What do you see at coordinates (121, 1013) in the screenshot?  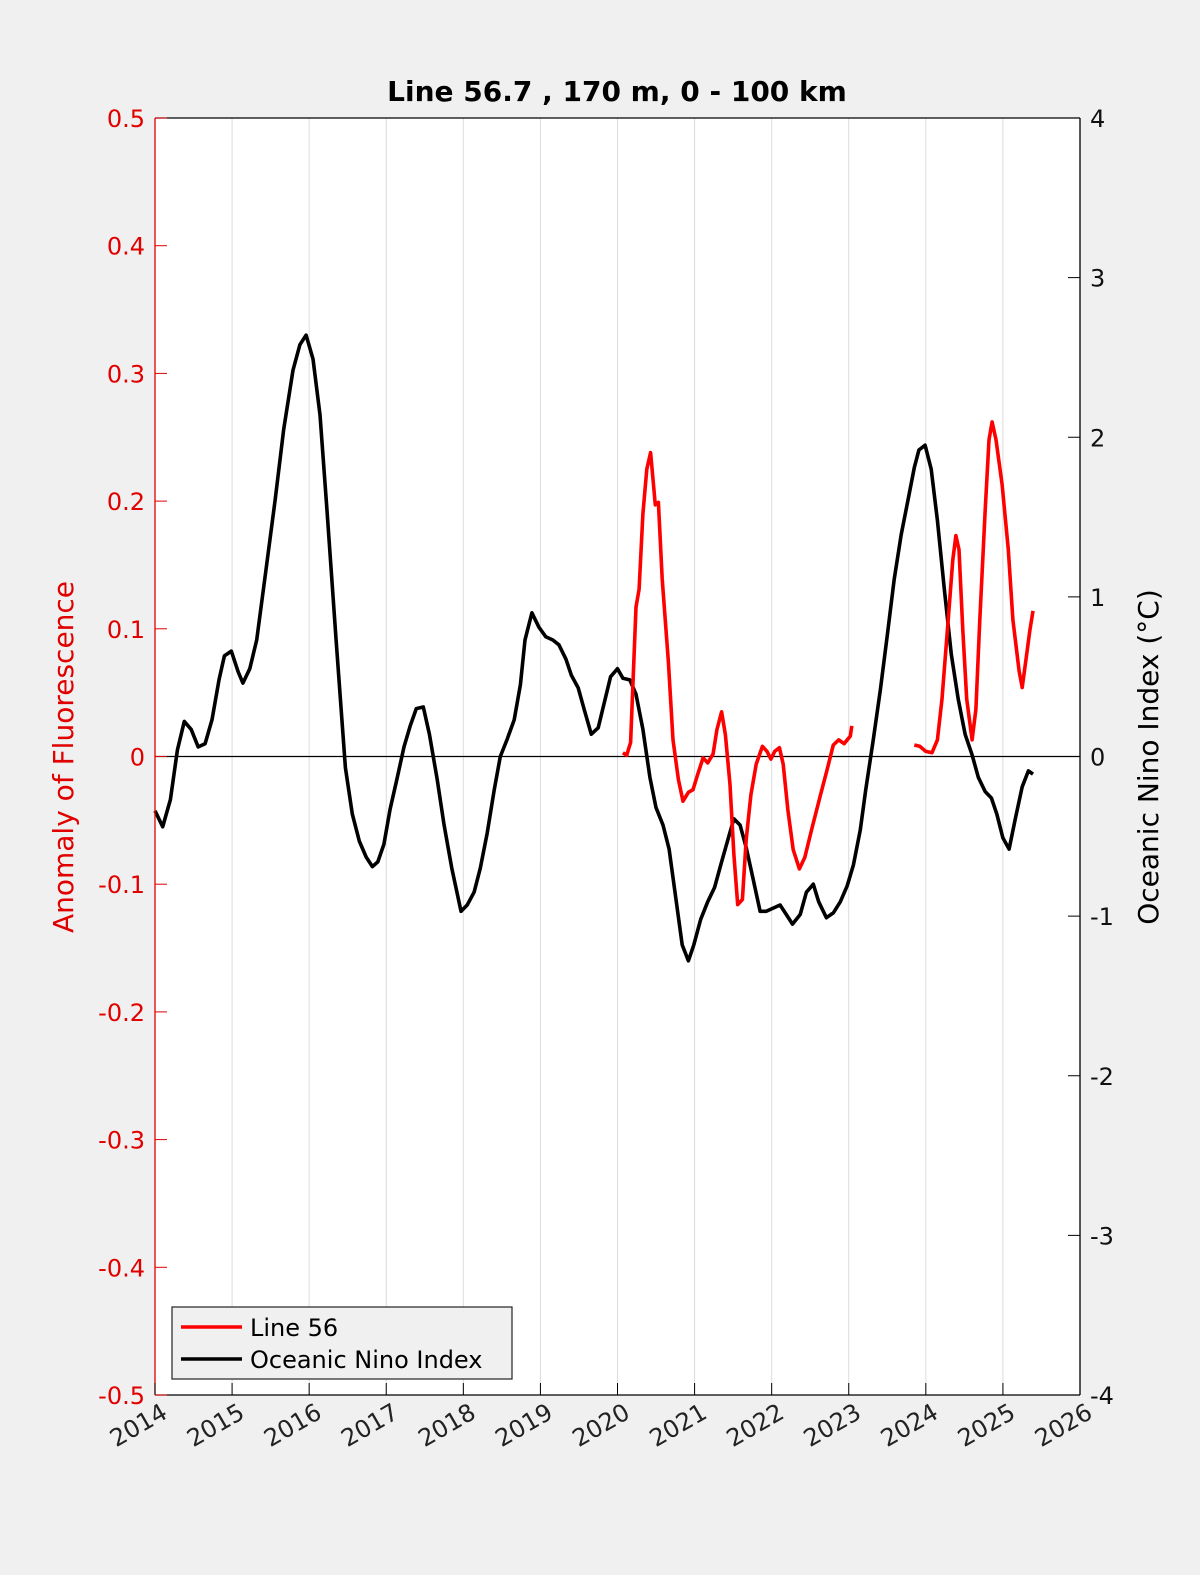 I see `left-y-tick-label: -0.2` at bounding box center [121, 1013].